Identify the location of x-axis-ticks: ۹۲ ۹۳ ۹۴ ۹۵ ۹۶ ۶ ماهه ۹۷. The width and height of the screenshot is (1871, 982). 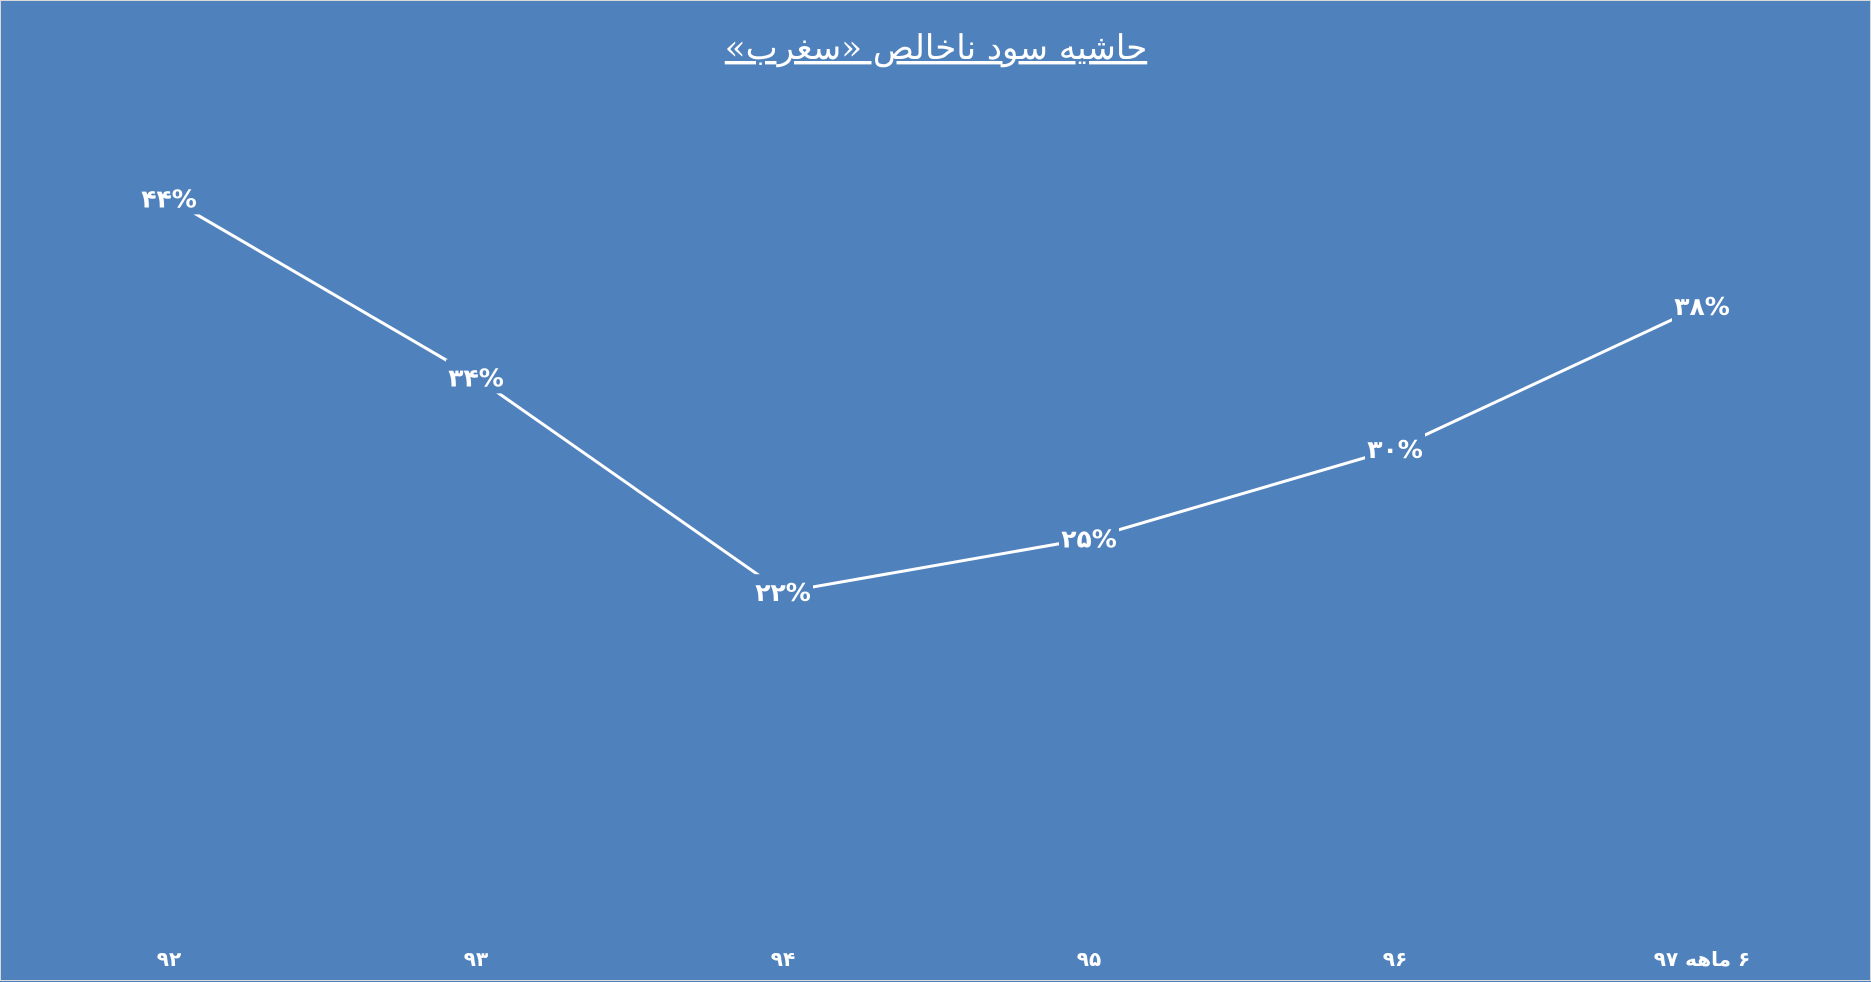
(953, 959).